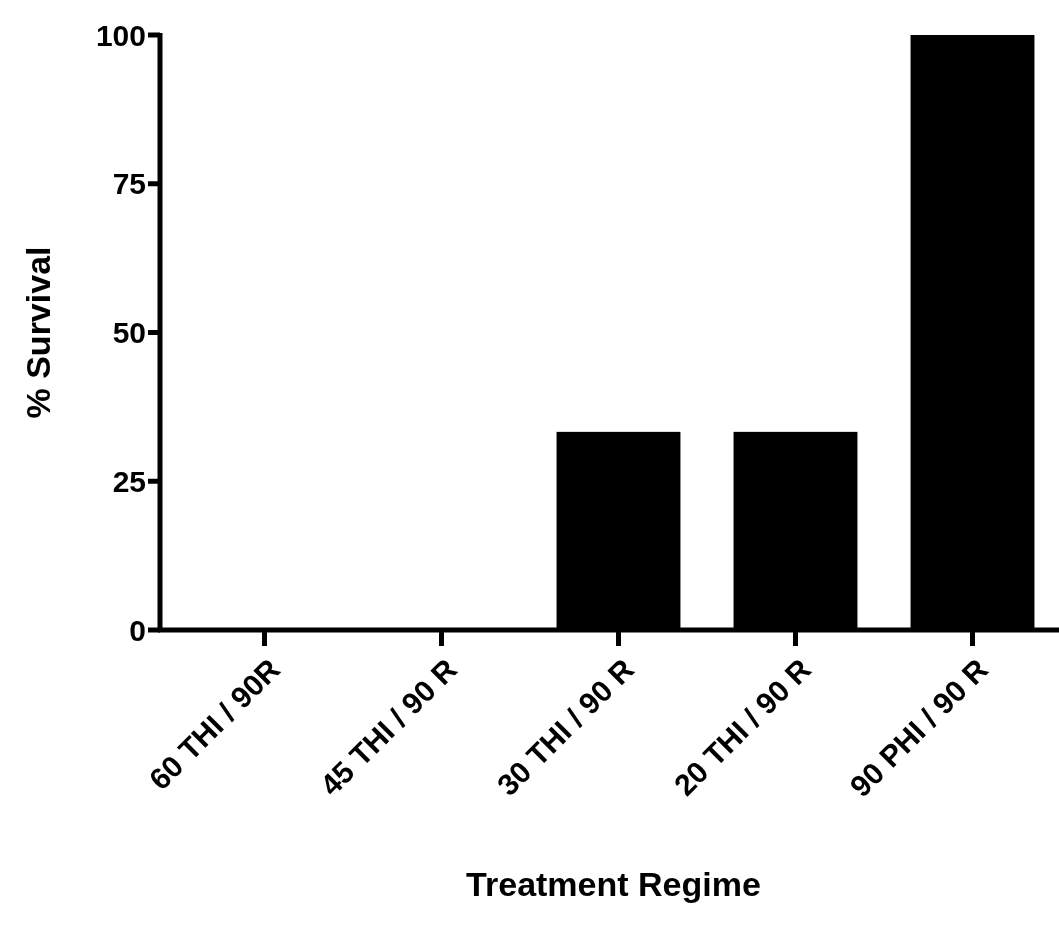 This screenshot has height=944, width=1059. Describe the element at coordinates (38, 332) in the screenshot. I see `y-axis-title: % Survival` at that location.